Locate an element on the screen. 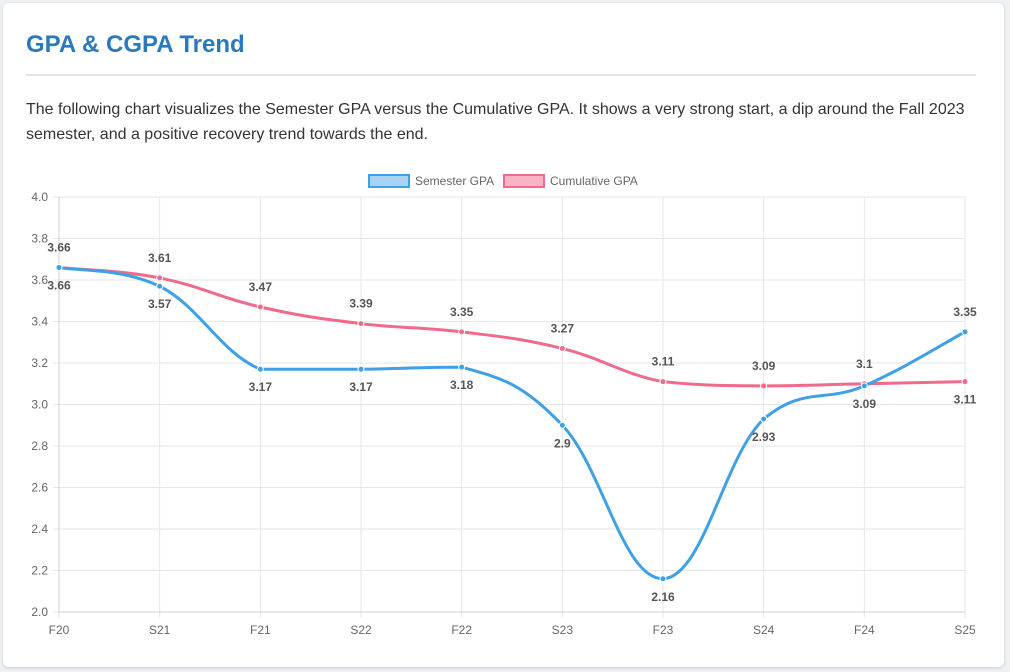  y-tick-label: 3.4 is located at coordinates (39, 322).